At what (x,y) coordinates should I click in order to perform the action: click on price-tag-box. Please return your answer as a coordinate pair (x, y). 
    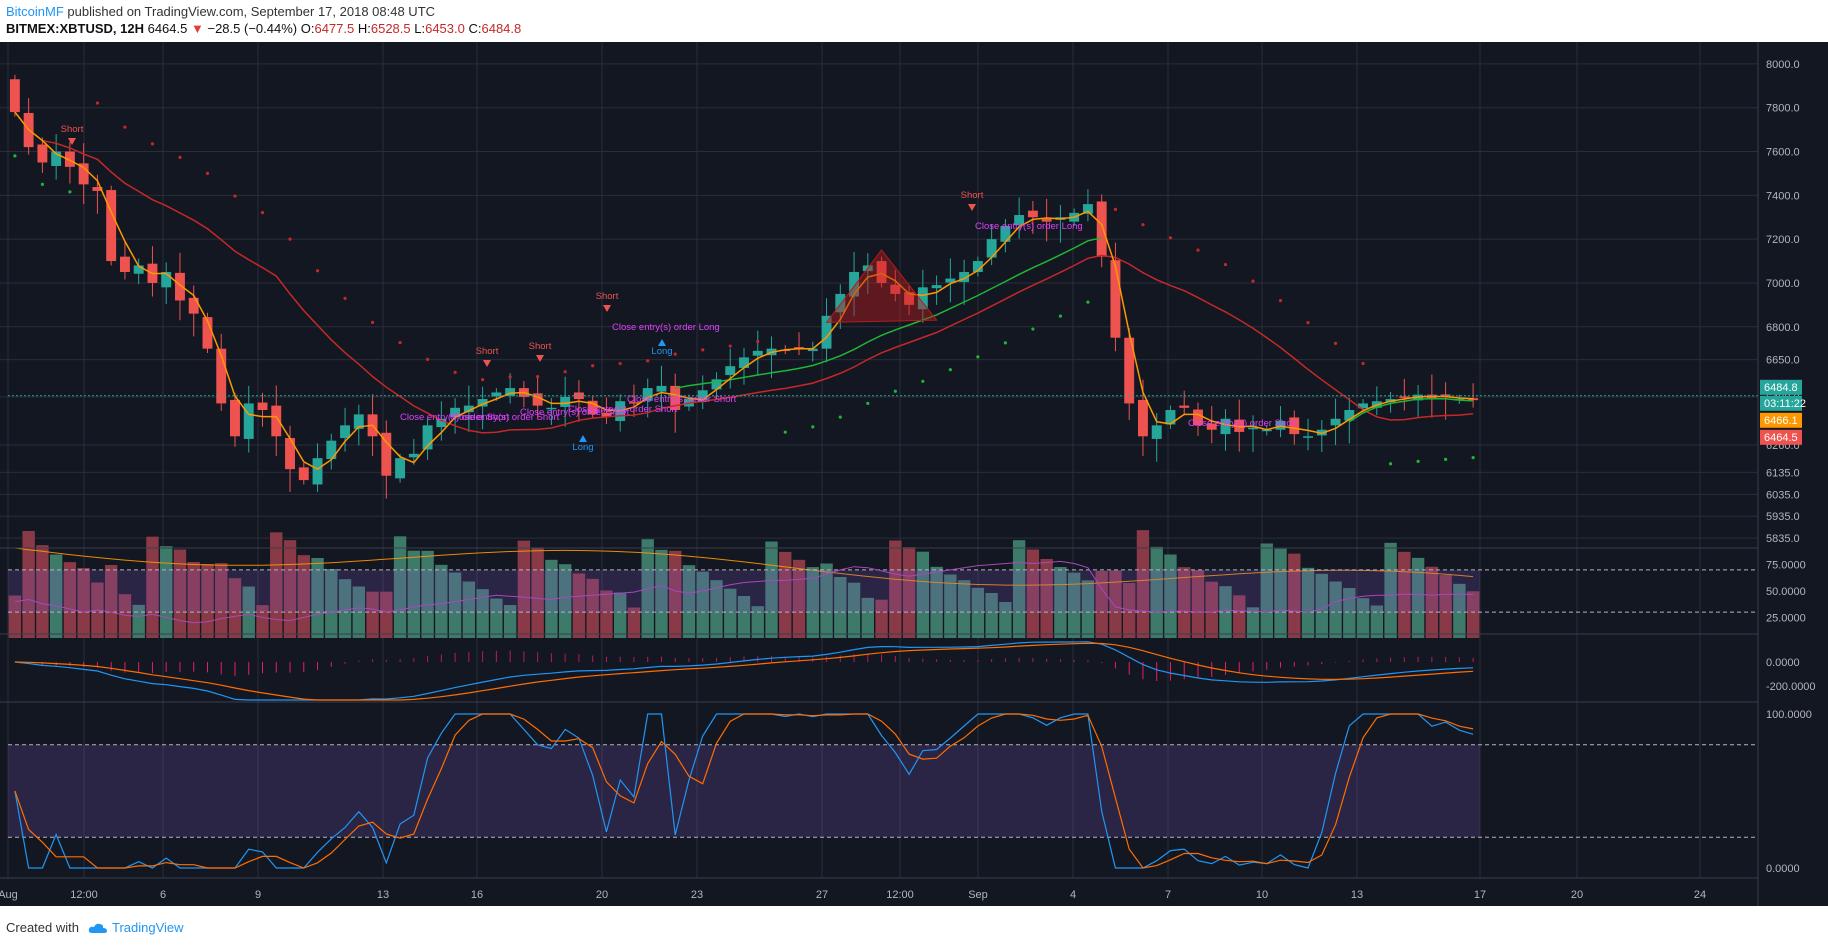
    Looking at the image, I should click on (1781, 420).